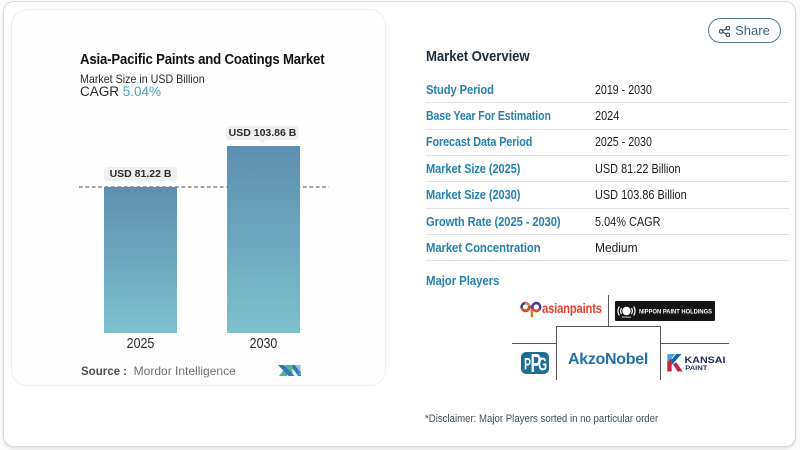 This screenshot has width=800, height=450. Describe the element at coordinates (705, 360) in the screenshot. I see `svg-text: KANSAI` at that location.